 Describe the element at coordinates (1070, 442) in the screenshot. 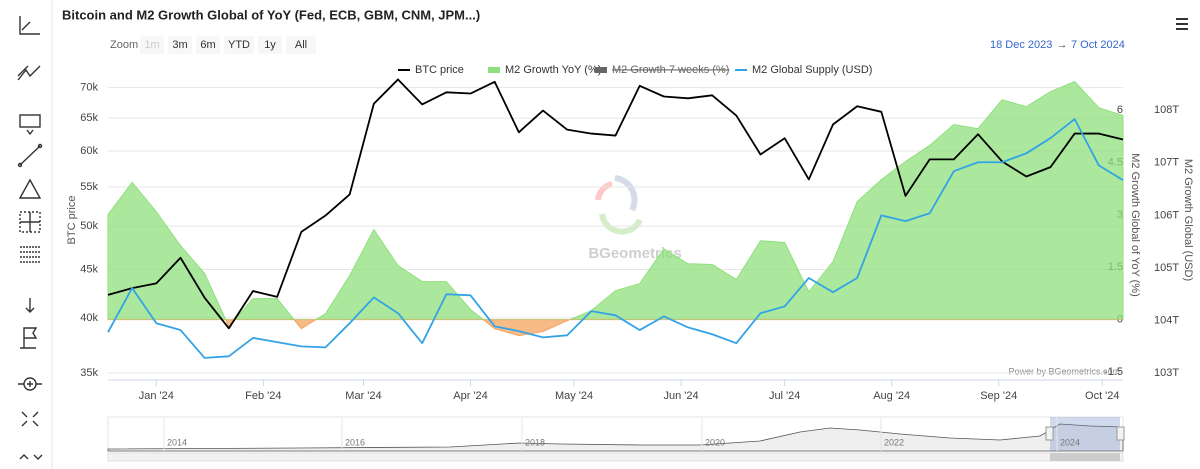

I see `navigator-label: 2024` at that location.